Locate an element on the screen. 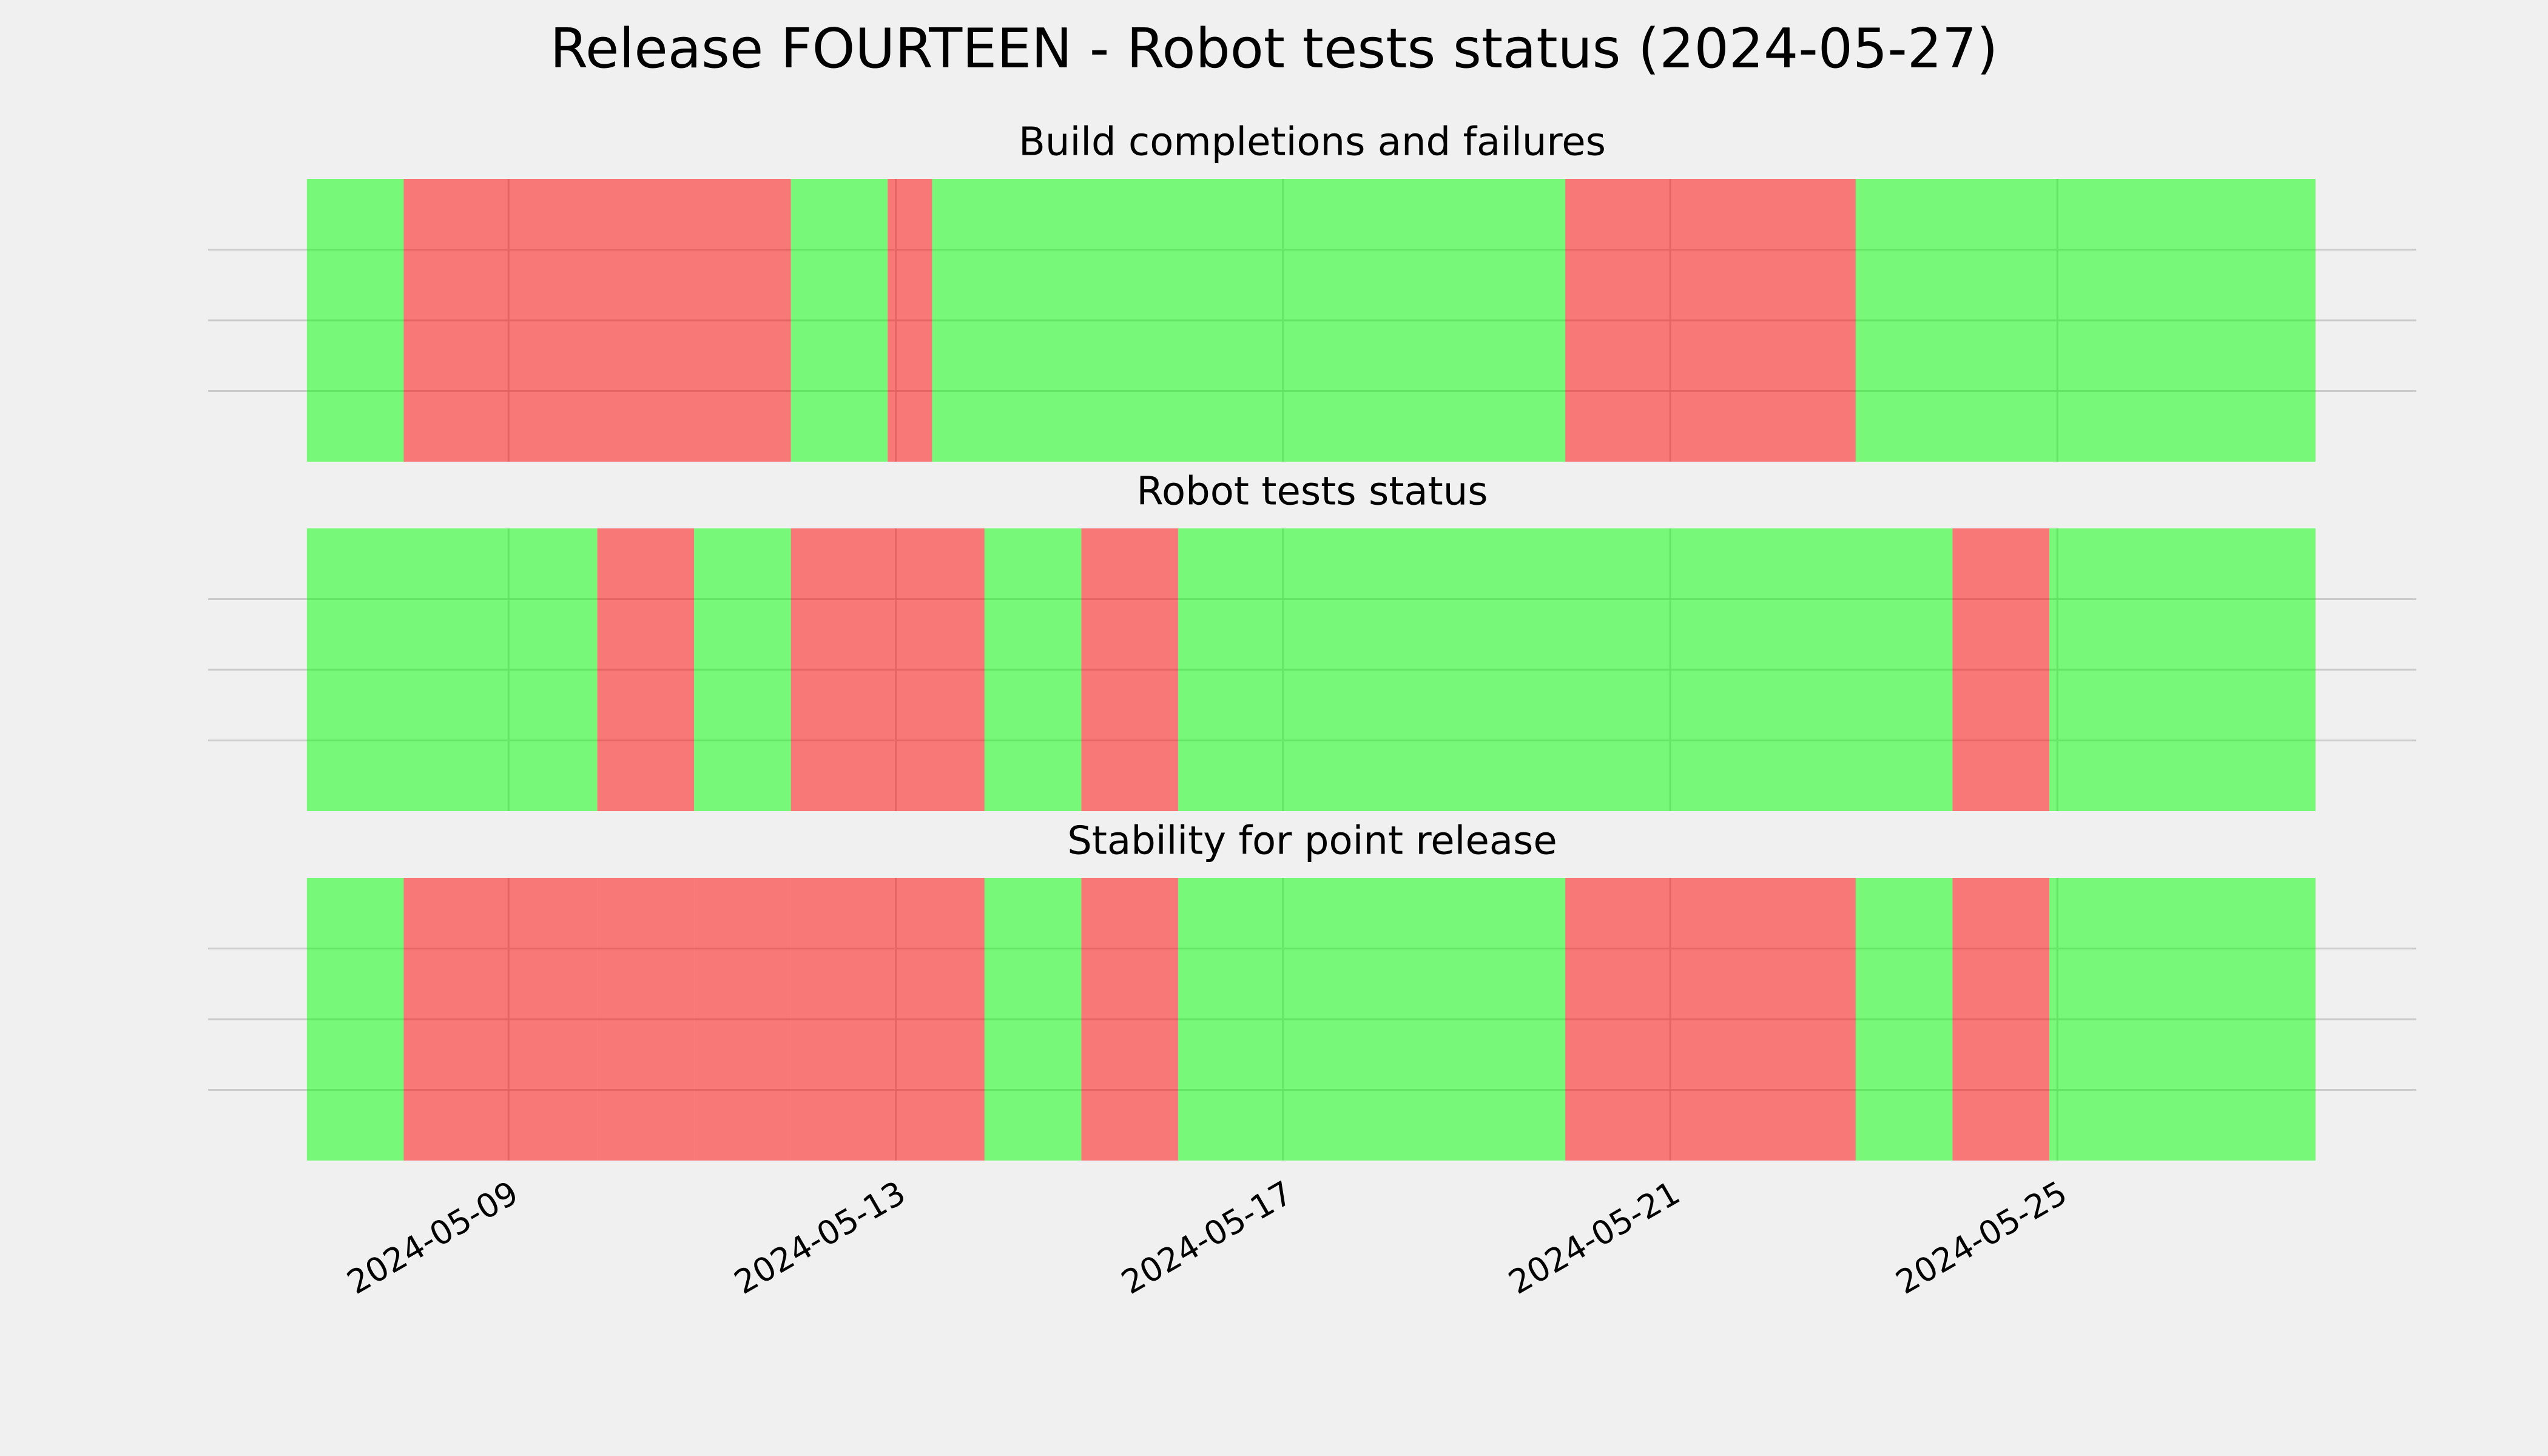 The width and height of the screenshot is (2548, 1456). panel-title: Stability for point release is located at coordinates (1312, 841).